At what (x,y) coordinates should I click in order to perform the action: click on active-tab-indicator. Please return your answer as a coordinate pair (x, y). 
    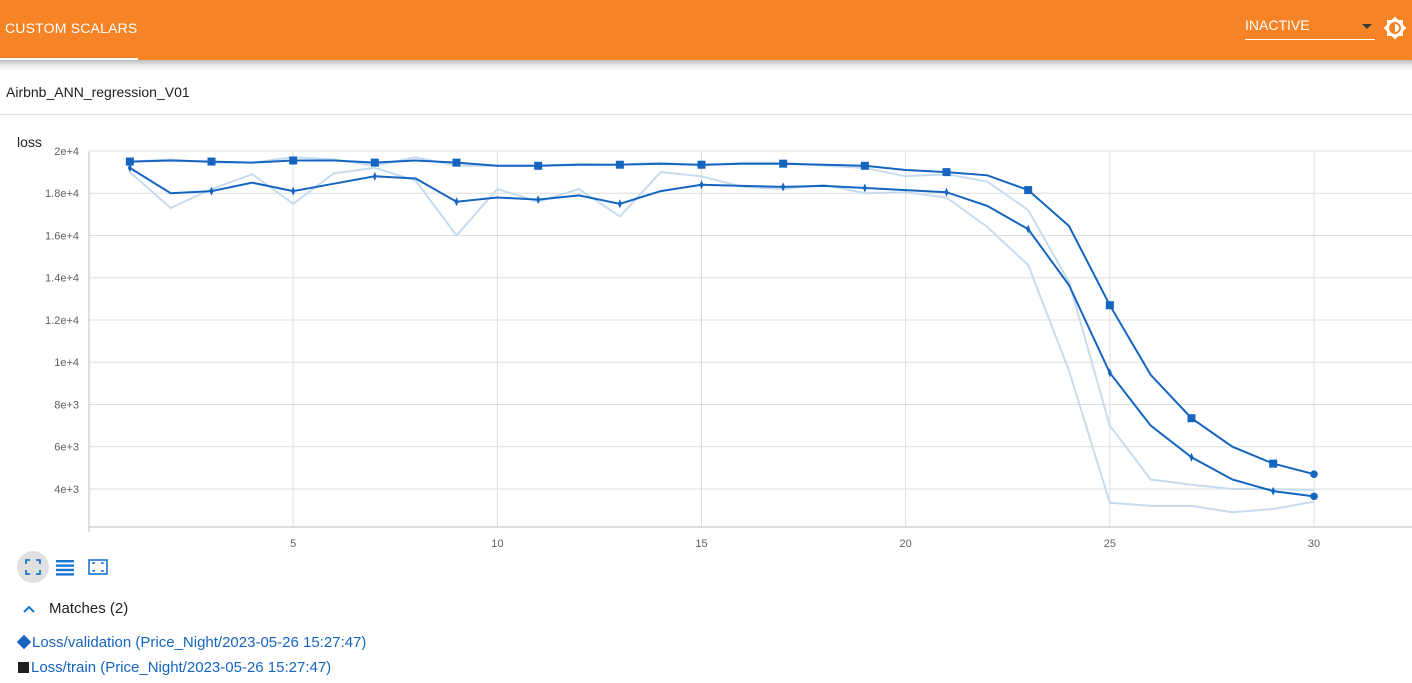
    Looking at the image, I should click on (69, 59).